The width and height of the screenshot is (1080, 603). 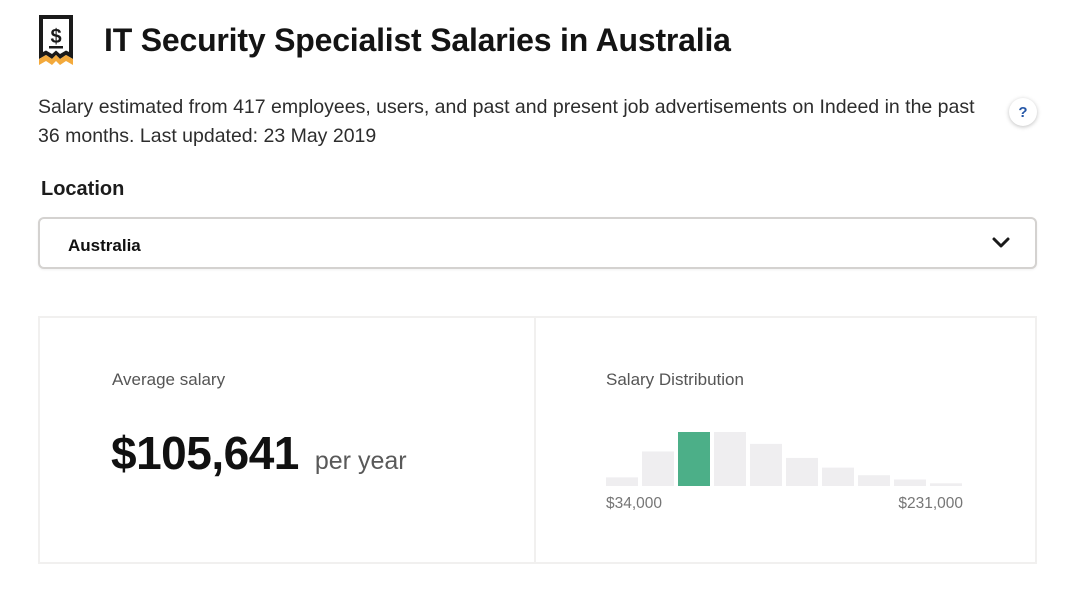 What do you see at coordinates (634, 503) in the screenshot?
I see `distribution-min-label: $34,000` at bounding box center [634, 503].